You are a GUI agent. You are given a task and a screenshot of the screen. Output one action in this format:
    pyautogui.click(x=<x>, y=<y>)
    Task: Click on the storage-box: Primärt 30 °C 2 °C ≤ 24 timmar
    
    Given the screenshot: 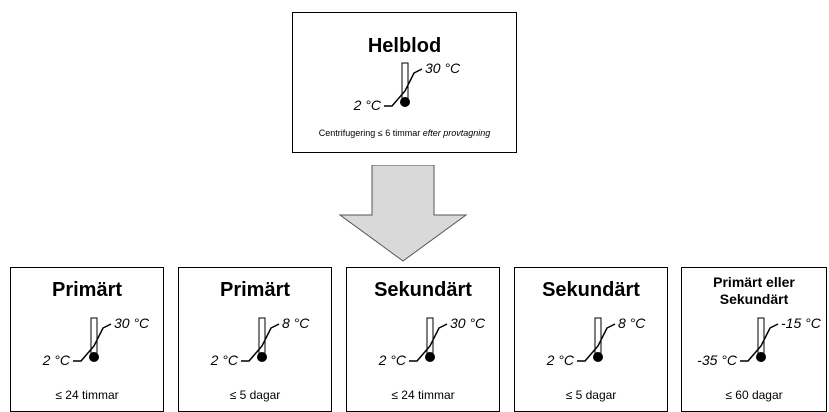 What is the action you would take?
    pyautogui.click(x=87, y=339)
    